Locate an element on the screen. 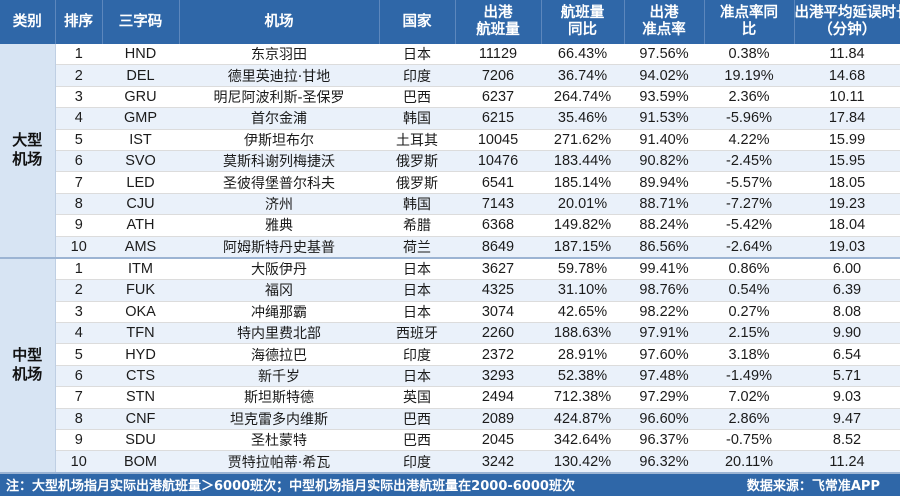  departures-cell: 2089 is located at coordinates (498, 419).